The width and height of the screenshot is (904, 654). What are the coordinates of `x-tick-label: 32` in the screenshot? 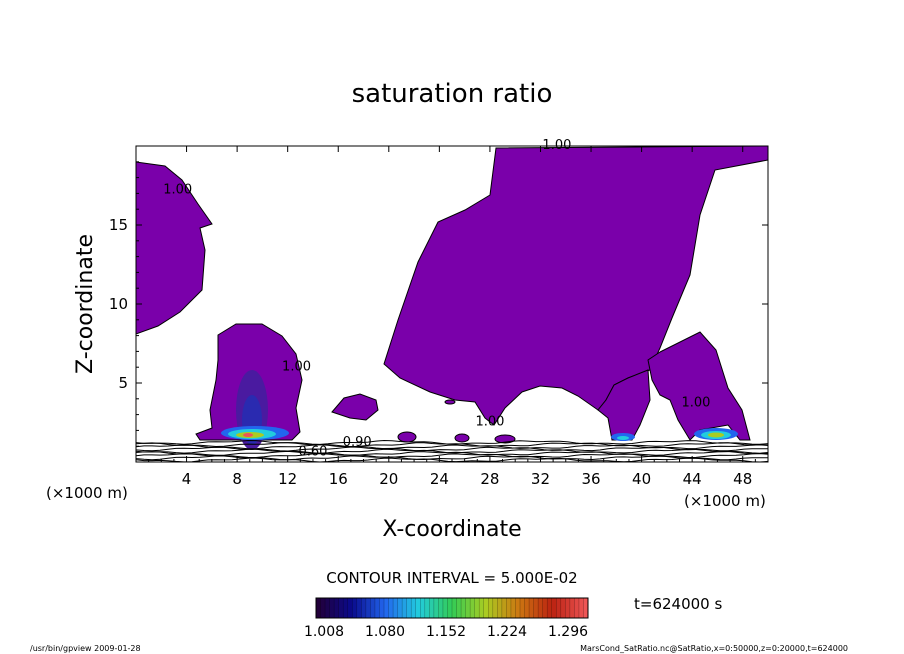 It's located at (540, 479).